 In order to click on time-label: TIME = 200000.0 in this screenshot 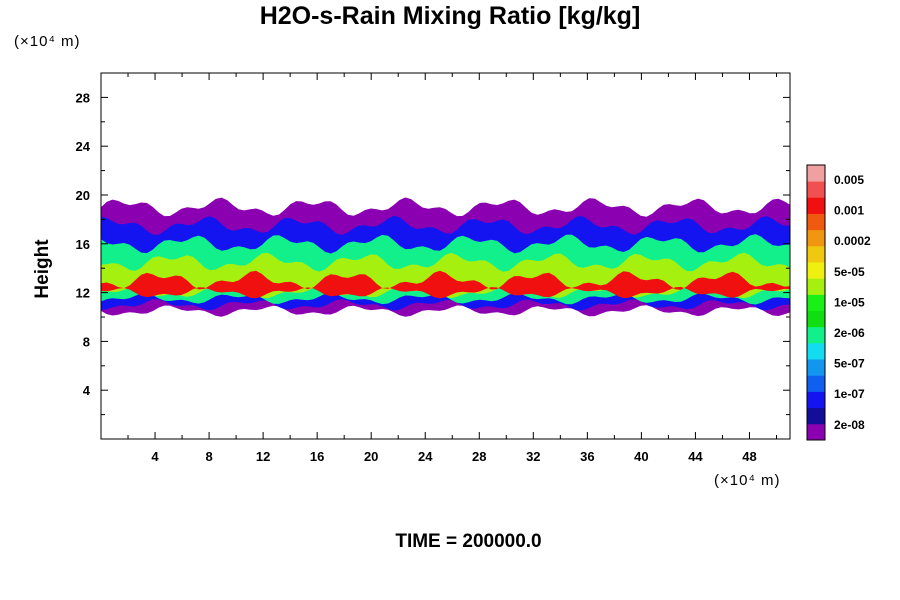, I will do `click(468, 541)`.